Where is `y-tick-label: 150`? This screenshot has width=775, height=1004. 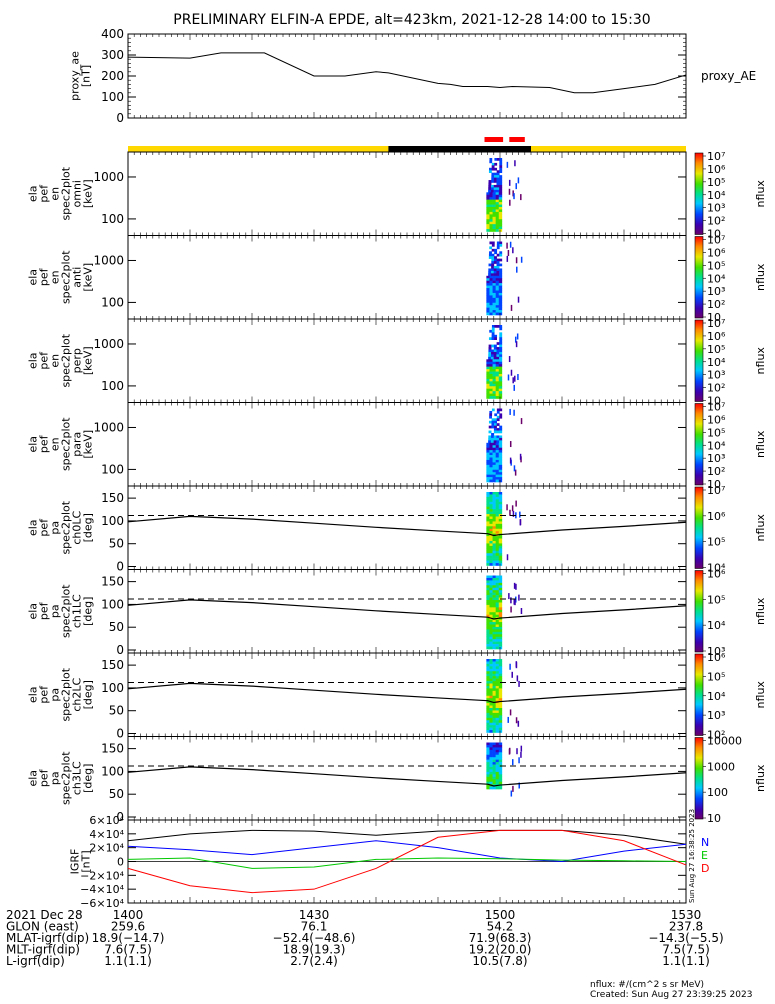 y-tick-label: 150 is located at coordinates (112, 749).